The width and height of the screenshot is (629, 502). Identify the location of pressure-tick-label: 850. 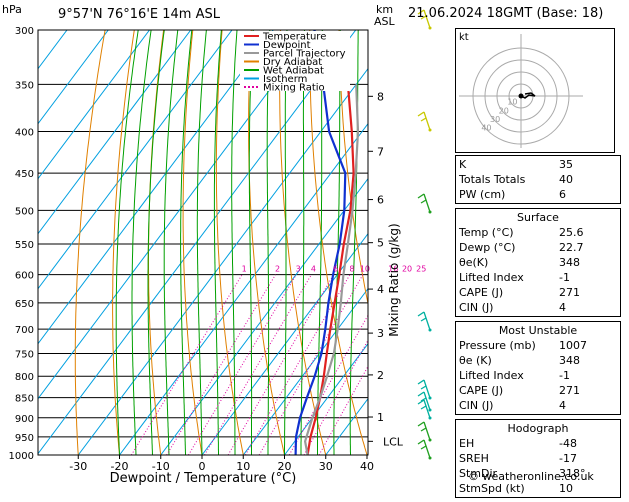
(24, 399).